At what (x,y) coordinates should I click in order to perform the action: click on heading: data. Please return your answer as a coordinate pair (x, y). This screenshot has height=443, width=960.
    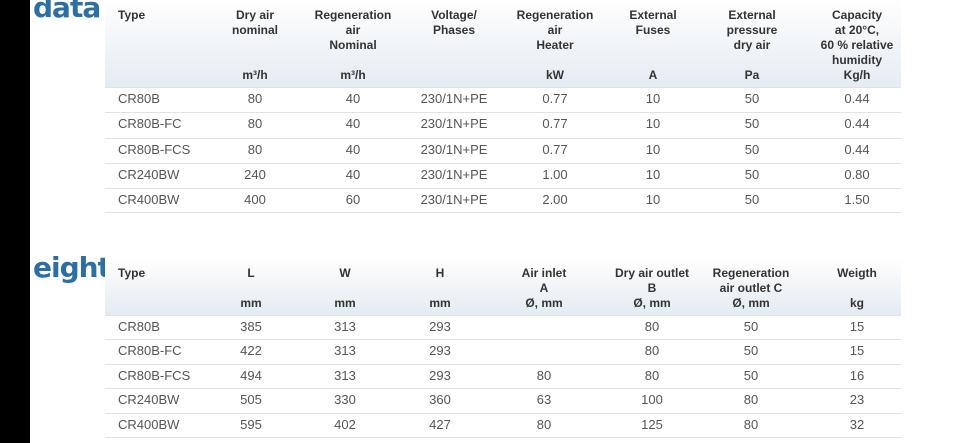
    Looking at the image, I should click on (67, 12).